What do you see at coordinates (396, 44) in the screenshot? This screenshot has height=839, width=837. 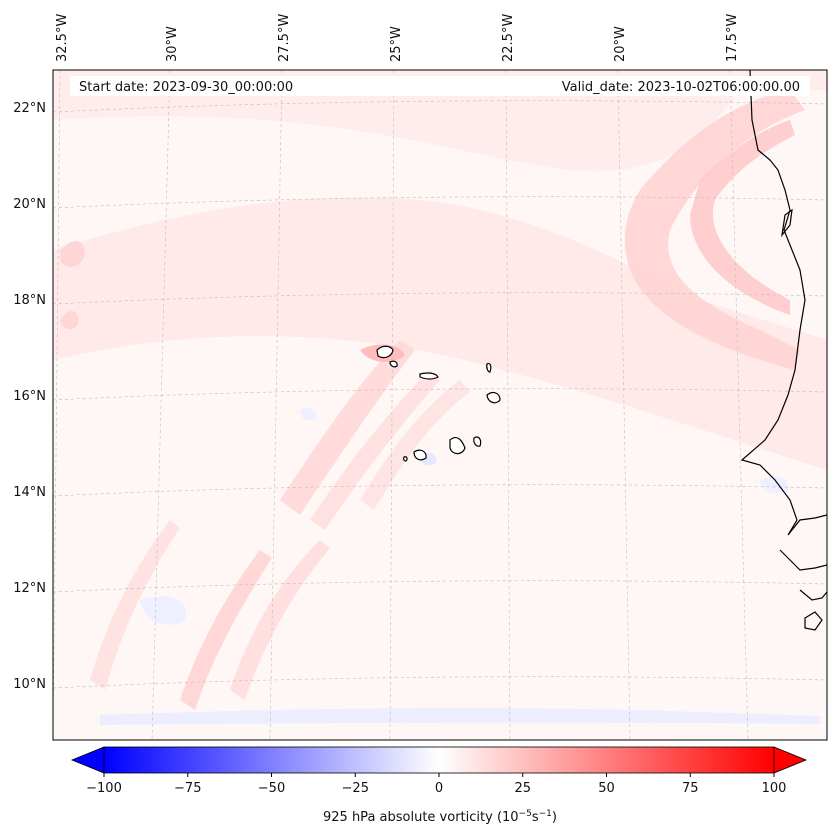 I see `lon-label: 25°W` at bounding box center [396, 44].